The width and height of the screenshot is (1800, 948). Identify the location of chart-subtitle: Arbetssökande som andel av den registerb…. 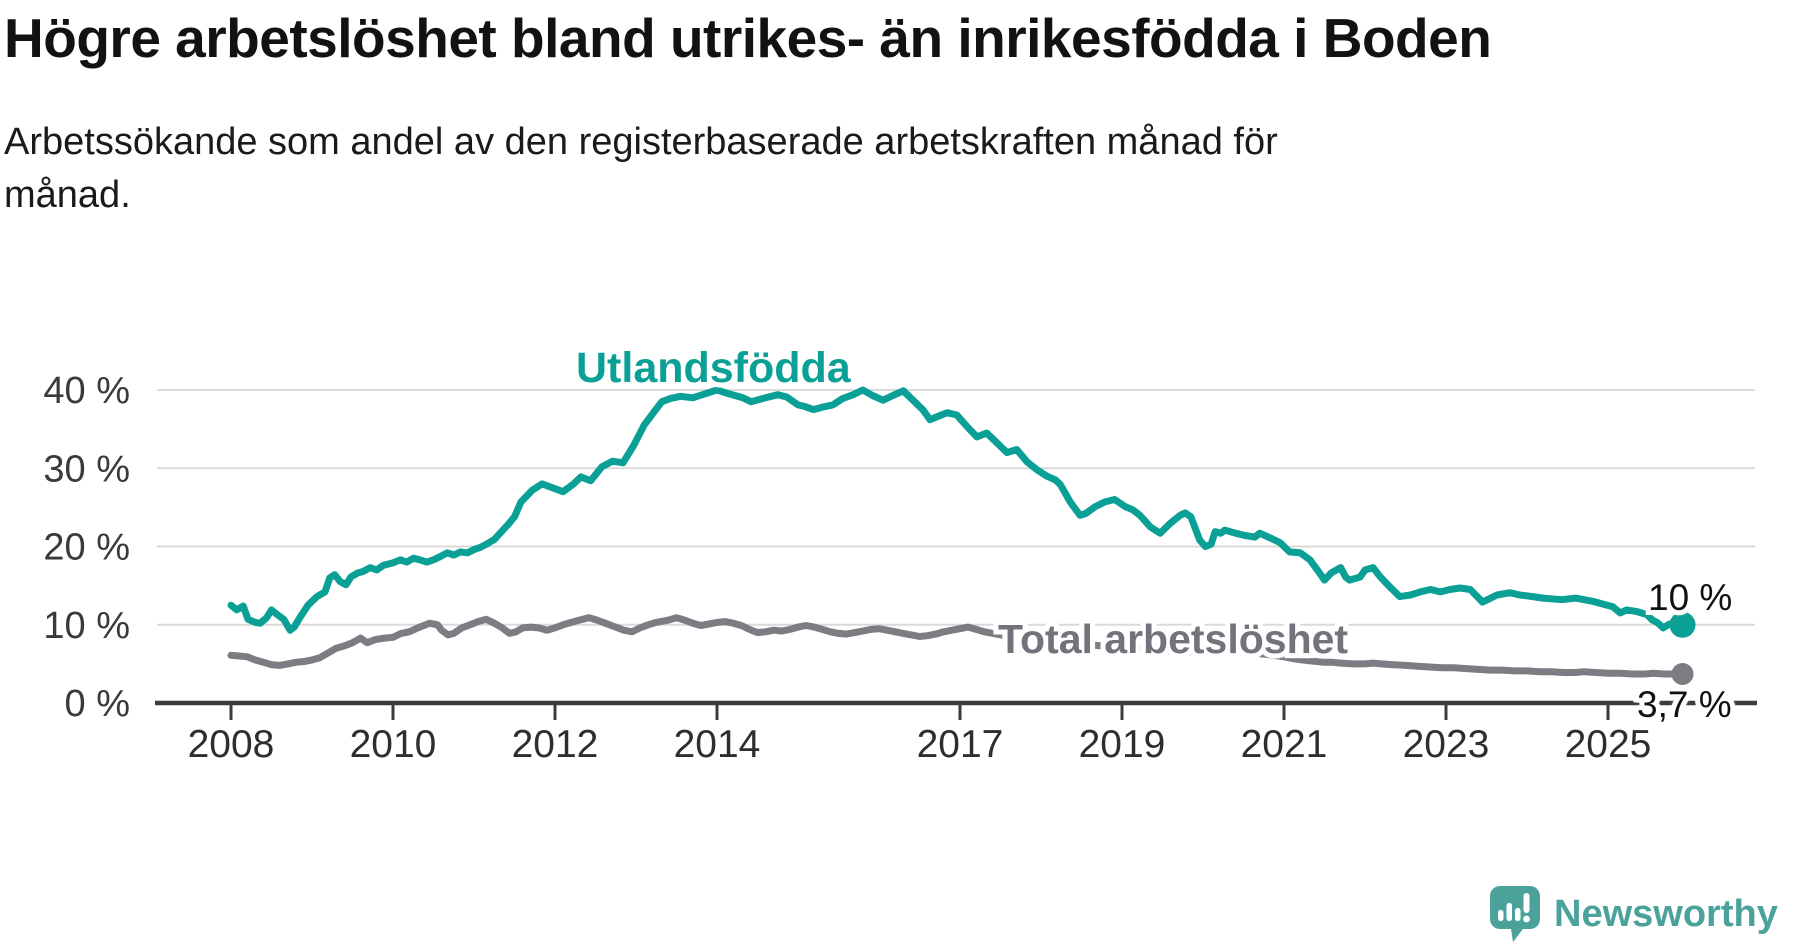
(641, 169).